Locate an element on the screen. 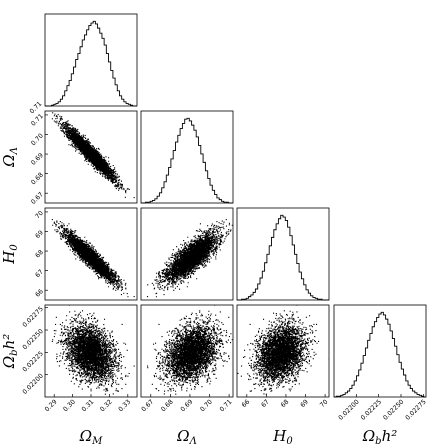 The height and width of the screenshot is (448, 447). xlabel-obh: Ωbh² is located at coordinates (380, 437).